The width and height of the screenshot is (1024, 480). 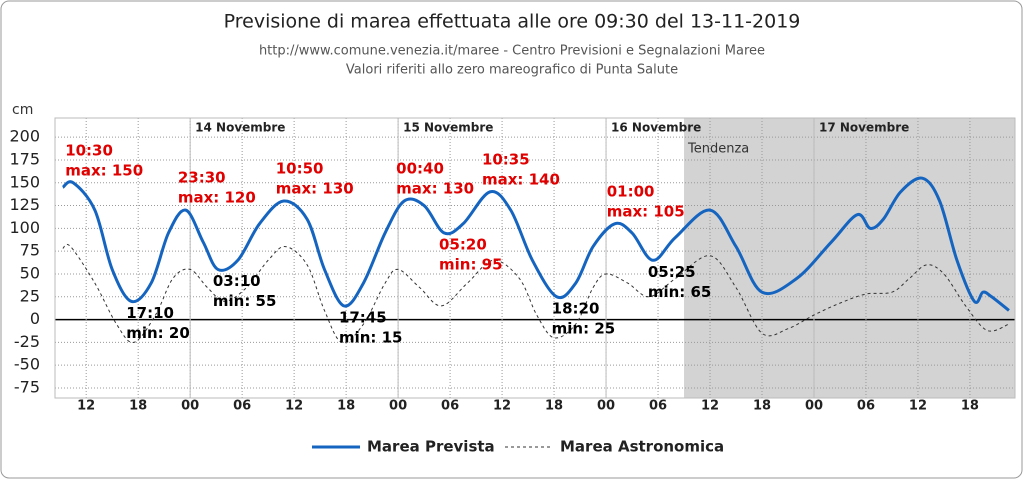 I want to click on annotation-label: min: 95, so click(x=471, y=264).